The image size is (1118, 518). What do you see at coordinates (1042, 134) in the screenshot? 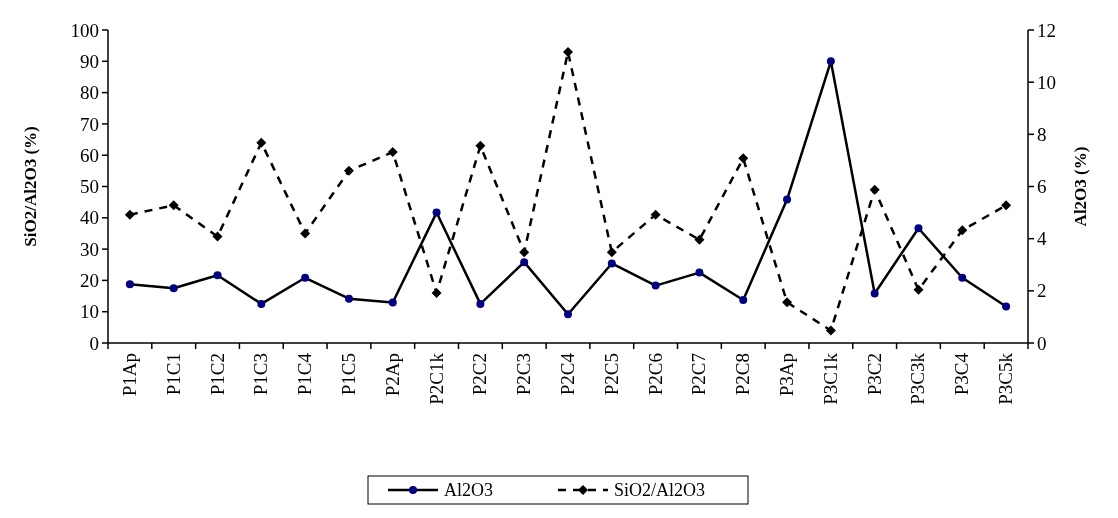
I see `y2-tick-label: 8` at bounding box center [1042, 134].